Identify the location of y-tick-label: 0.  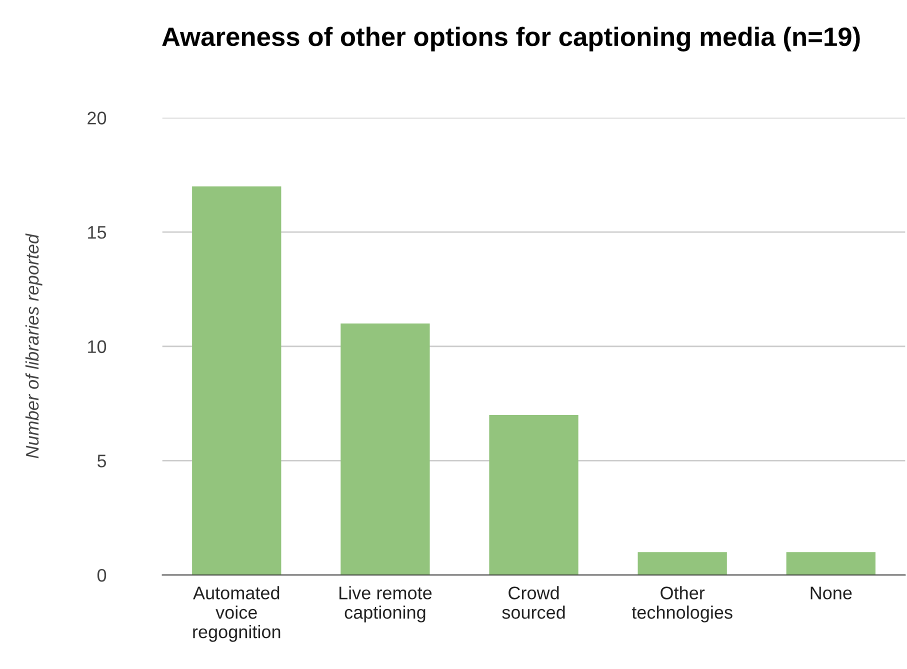
(101, 575).